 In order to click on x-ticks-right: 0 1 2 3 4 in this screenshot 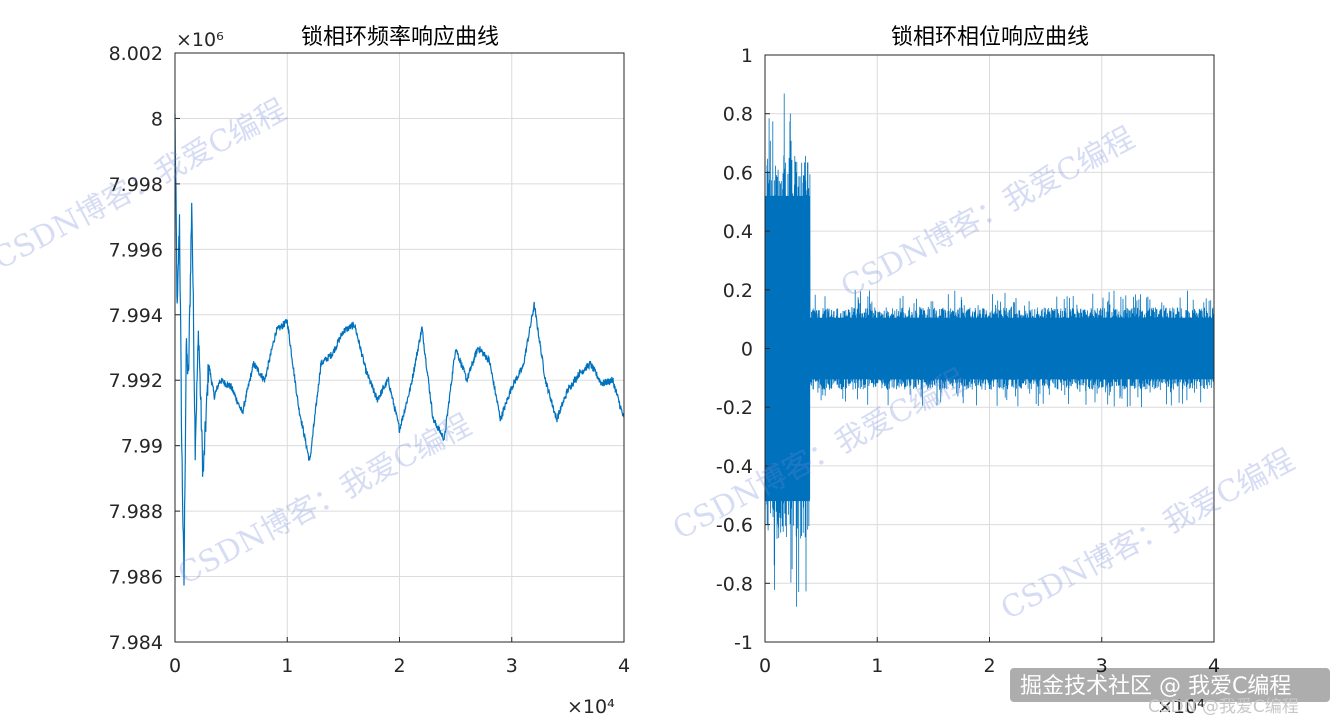, I will do `click(989, 657)`.